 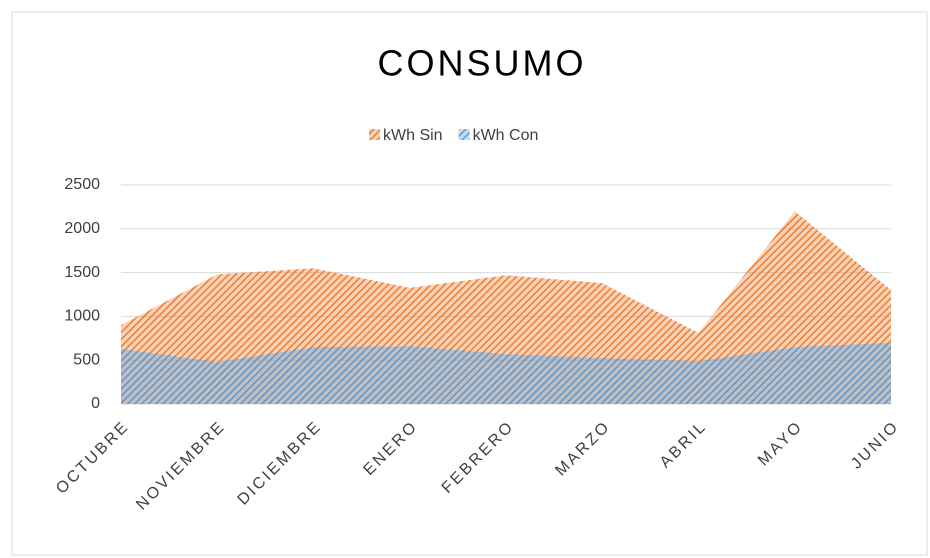 I want to click on y-tick-label: 1000, so click(x=82, y=316).